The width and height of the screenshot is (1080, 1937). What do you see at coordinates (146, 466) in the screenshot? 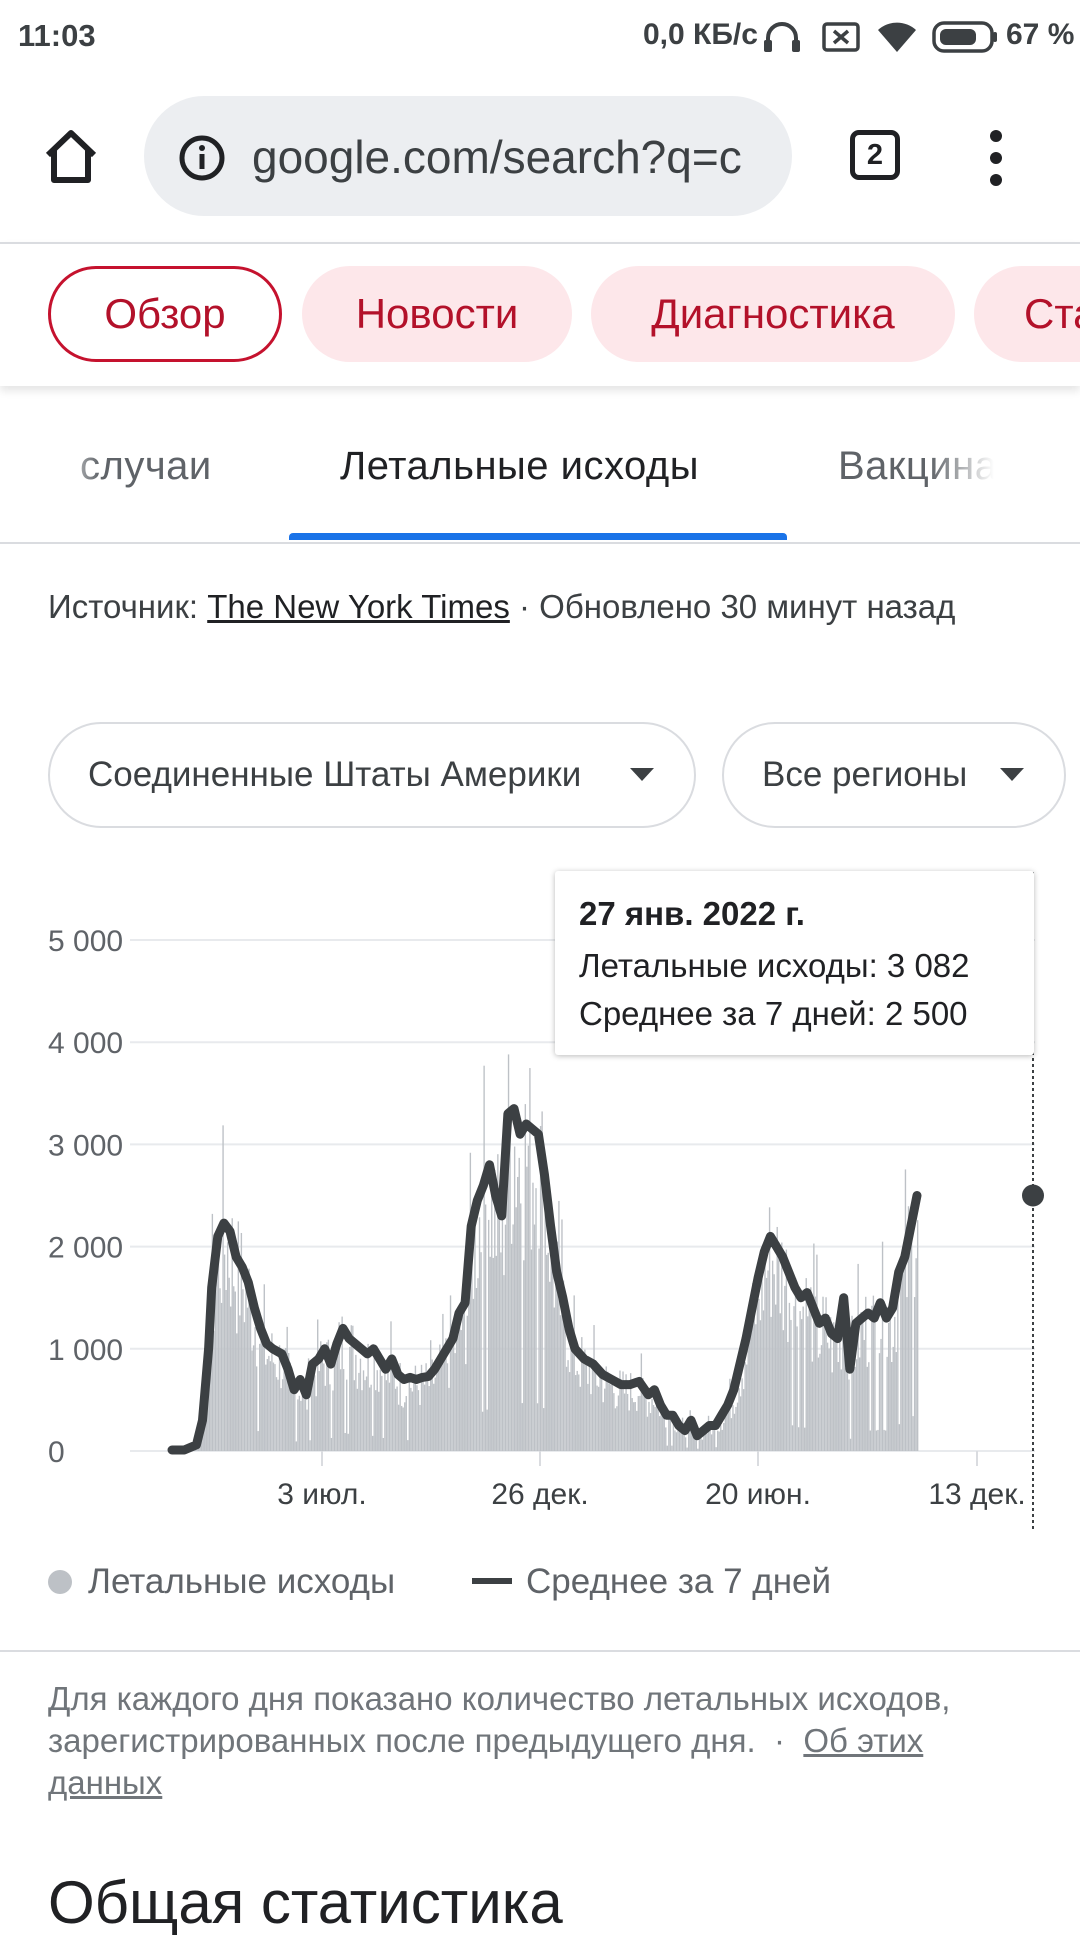
I see `tab-cases: случаи` at bounding box center [146, 466].